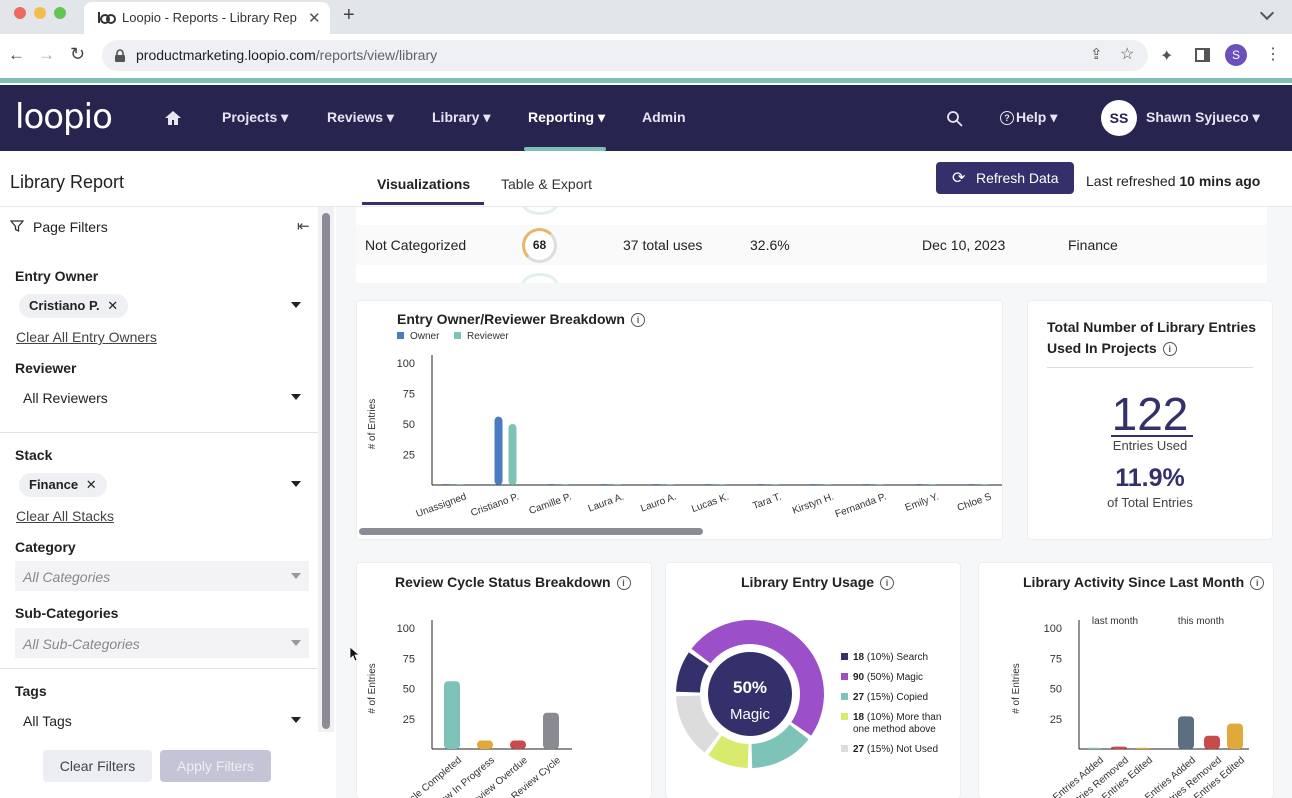 The width and height of the screenshot is (1292, 798). Describe the element at coordinates (567, 117) in the screenshot. I see `nav-reporting: Reporting ▾` at that location.